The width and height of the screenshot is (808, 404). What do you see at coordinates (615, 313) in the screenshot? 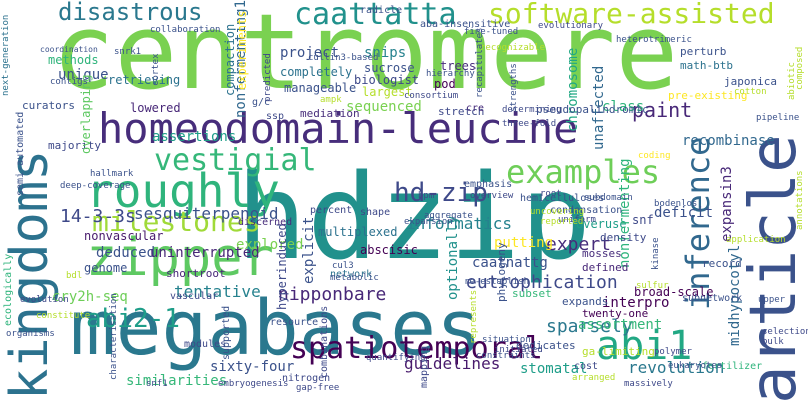
I see `word-twenty-one: twenty-one` at bounding box center [615, 313].